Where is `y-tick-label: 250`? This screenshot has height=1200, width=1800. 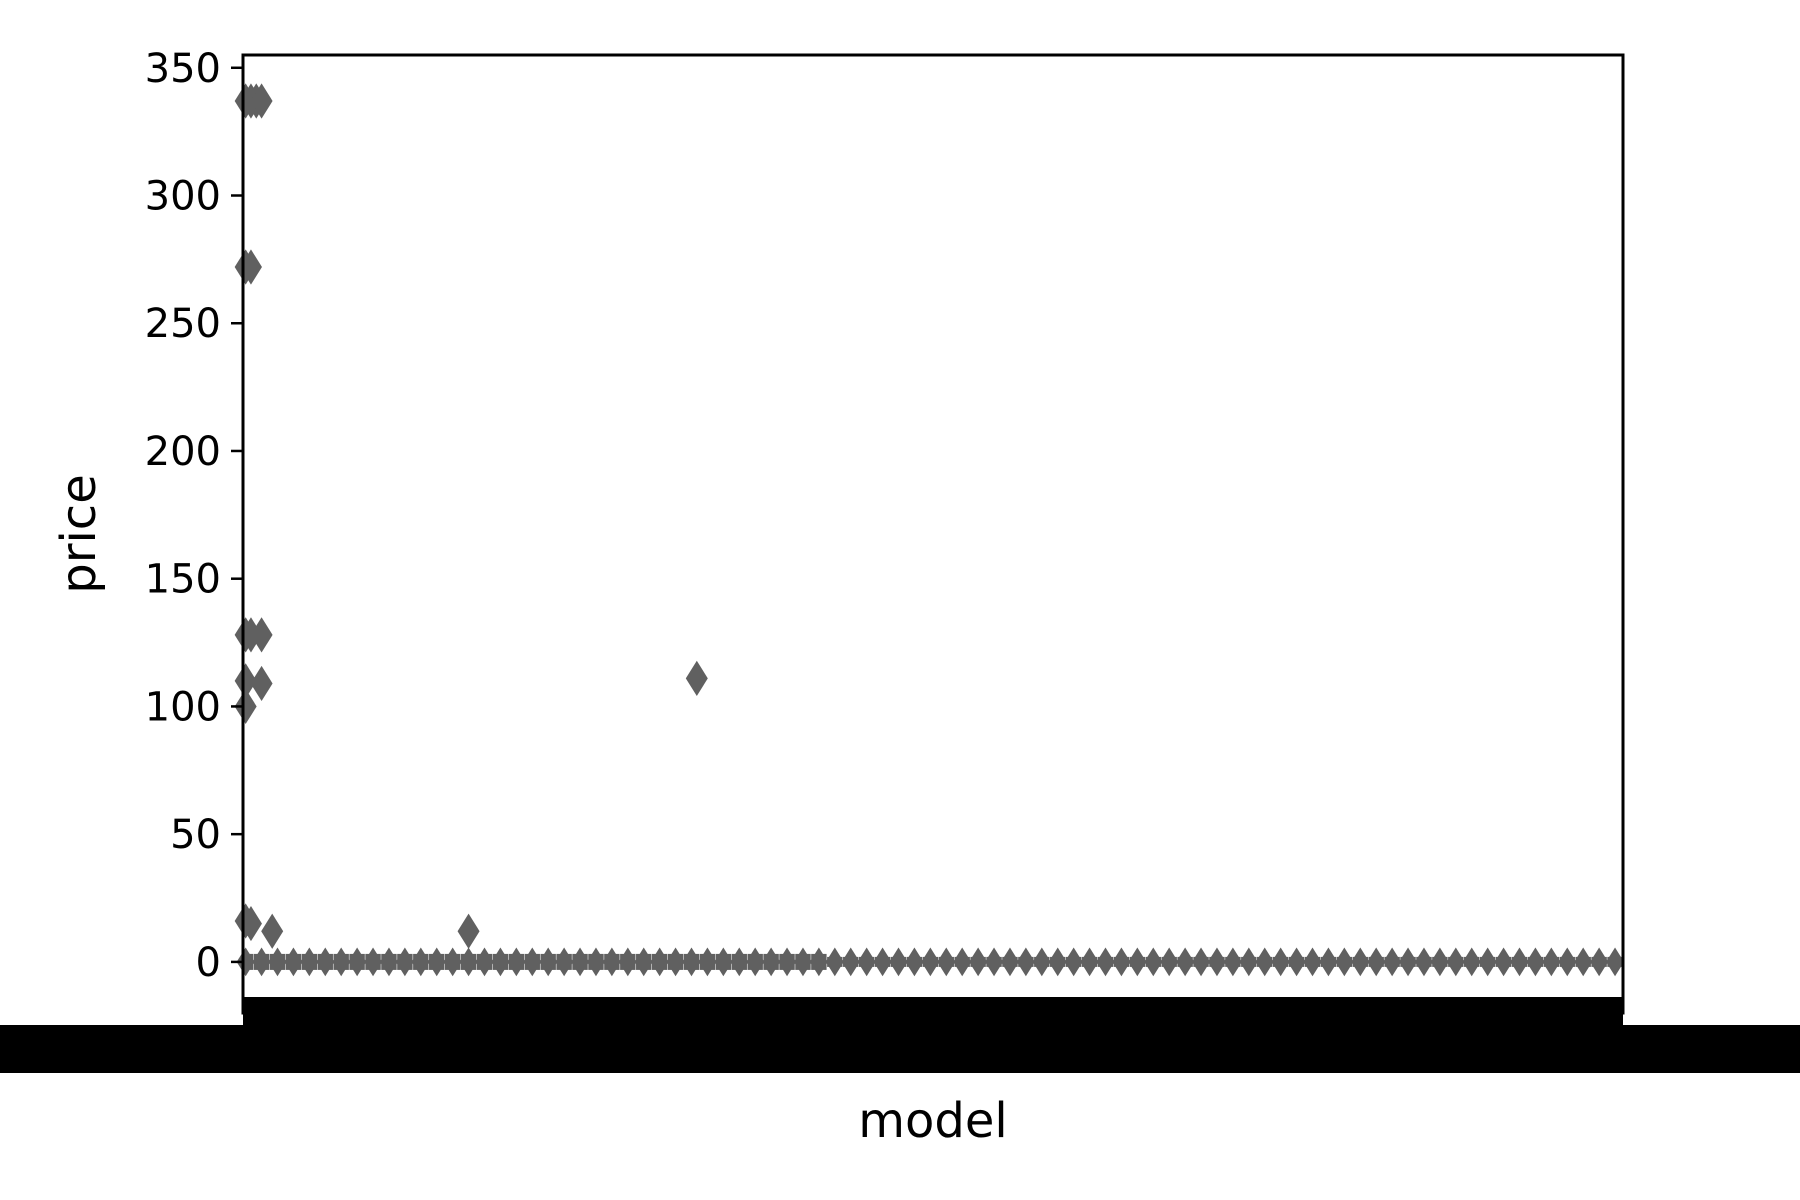 y-tick-label: 250 is located at coordinates (183, 324).